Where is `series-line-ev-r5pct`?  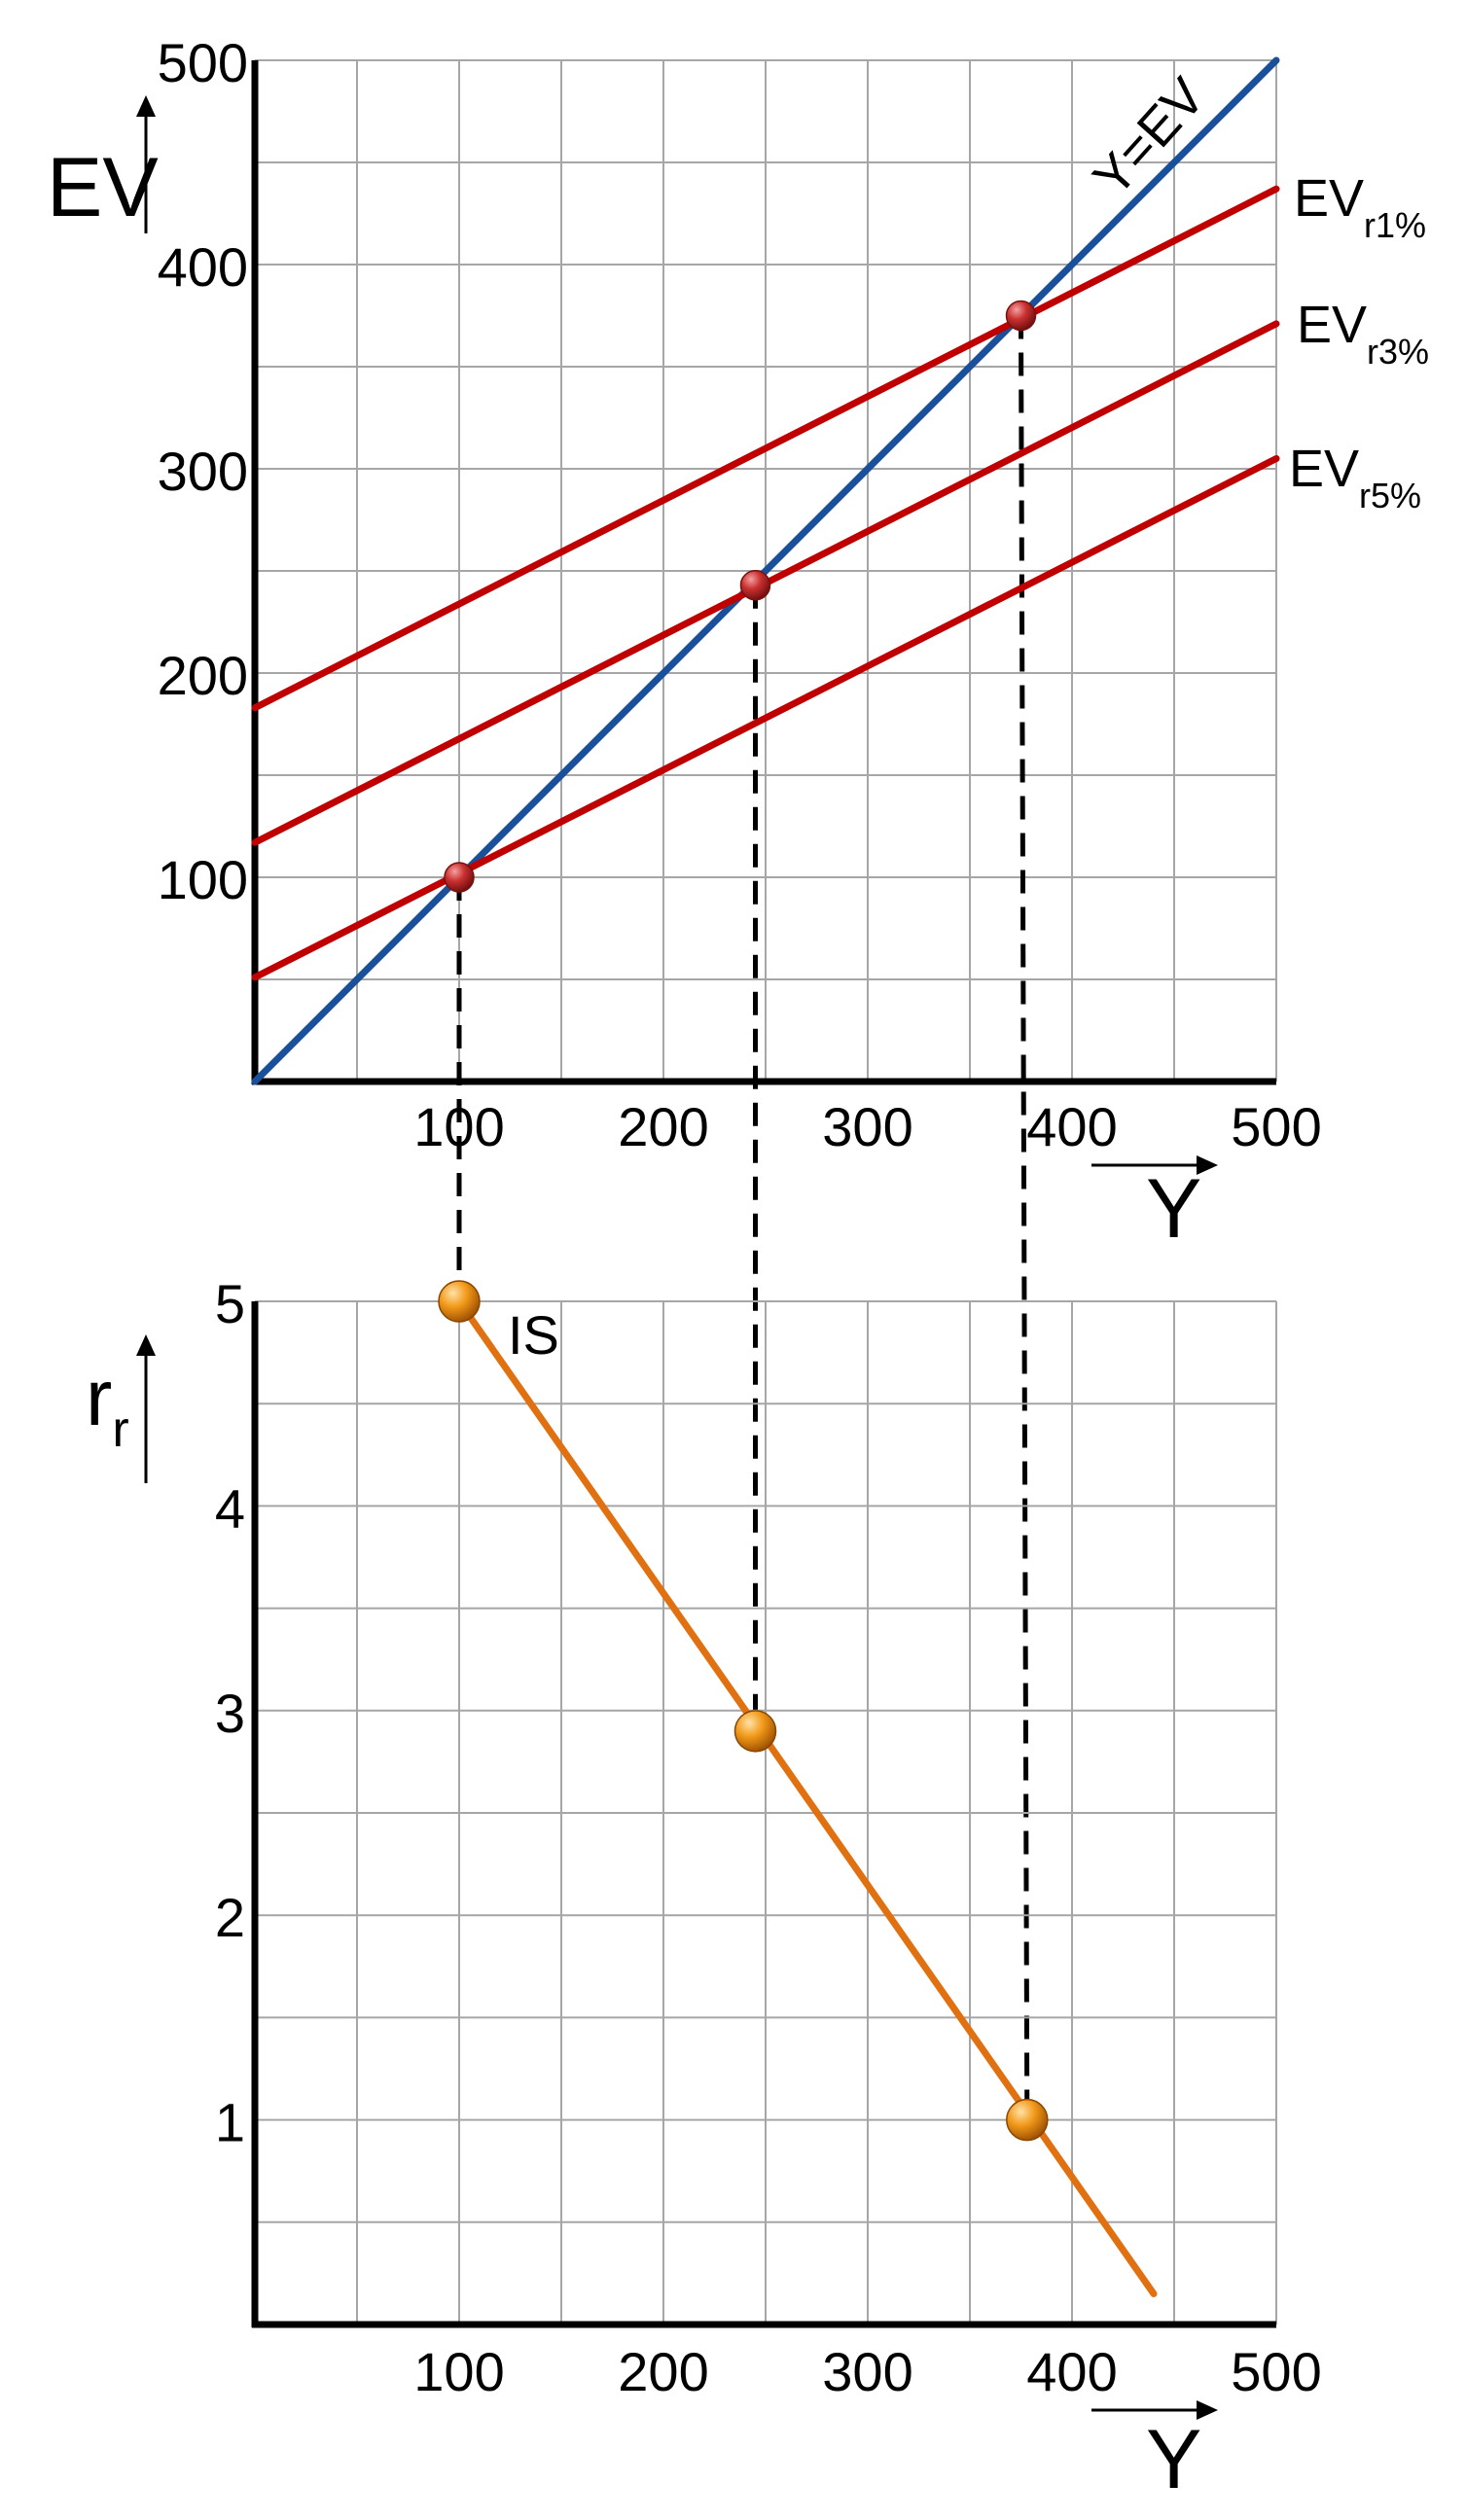
series-line-ev-r5pct is located at coordinates (765, 718).